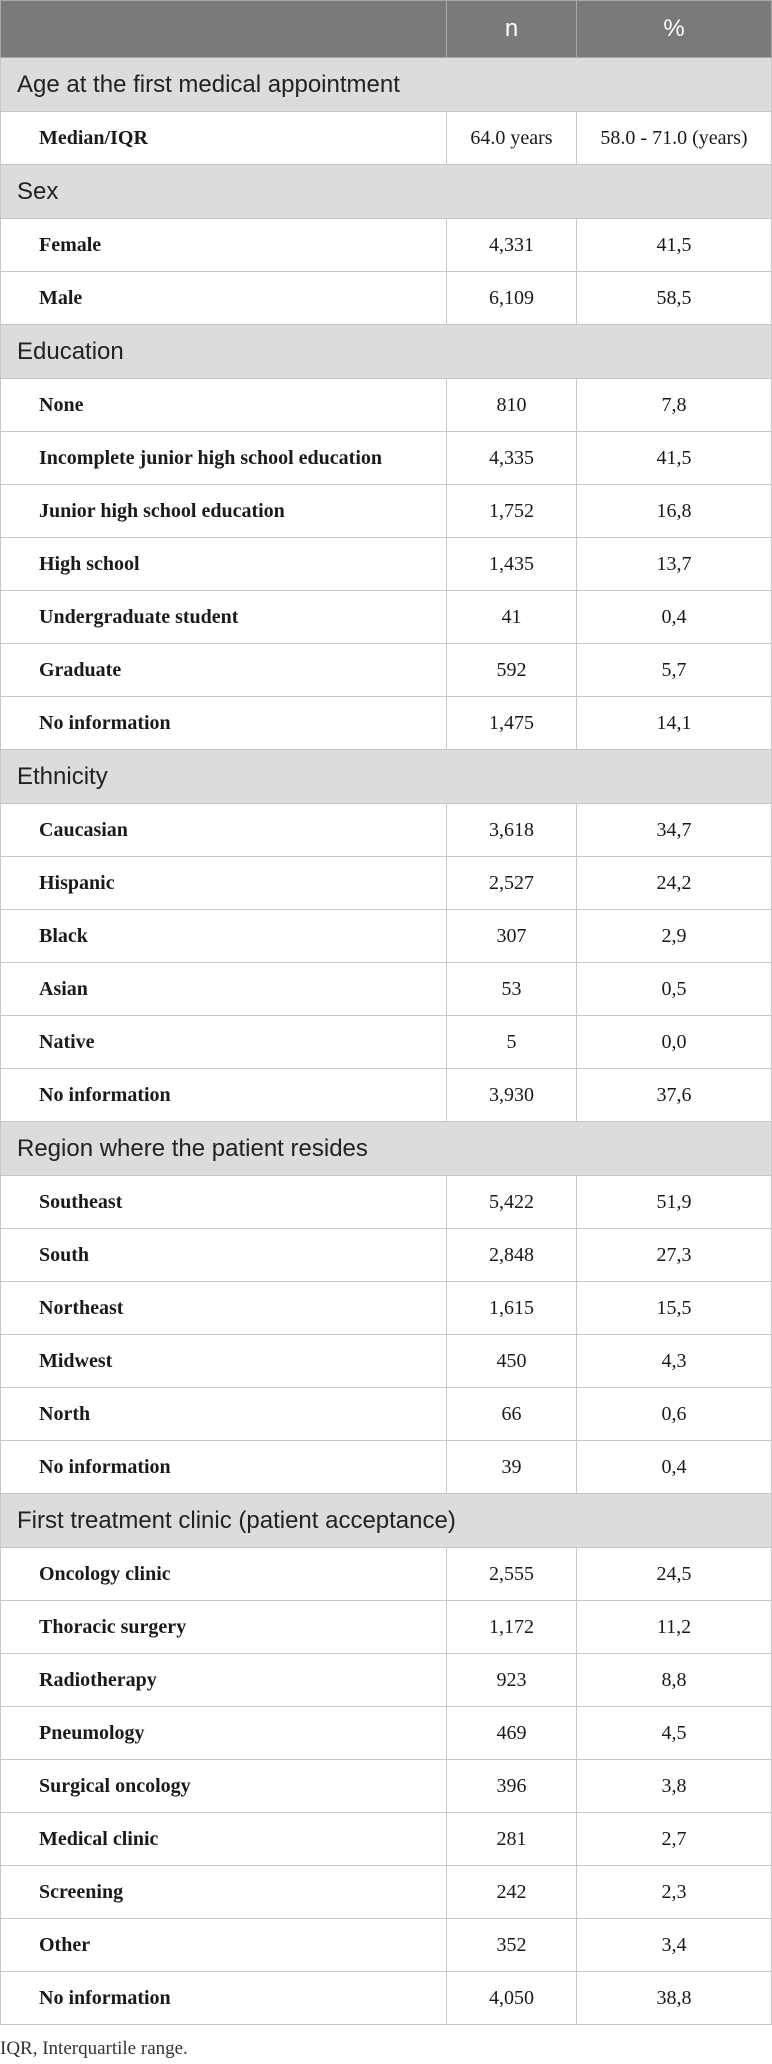 This screenshot has height=2064, width=772. I want to click on row-label-cell: Female, so click(223, 245).